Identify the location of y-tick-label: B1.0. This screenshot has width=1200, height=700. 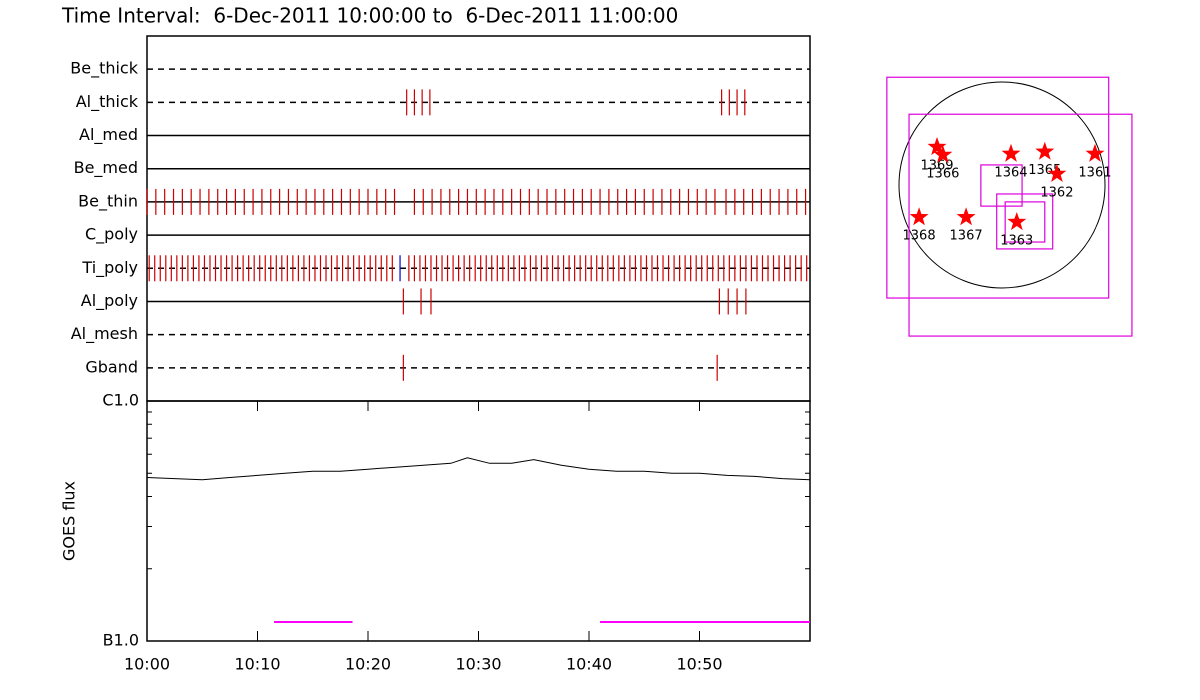
(121, 640).